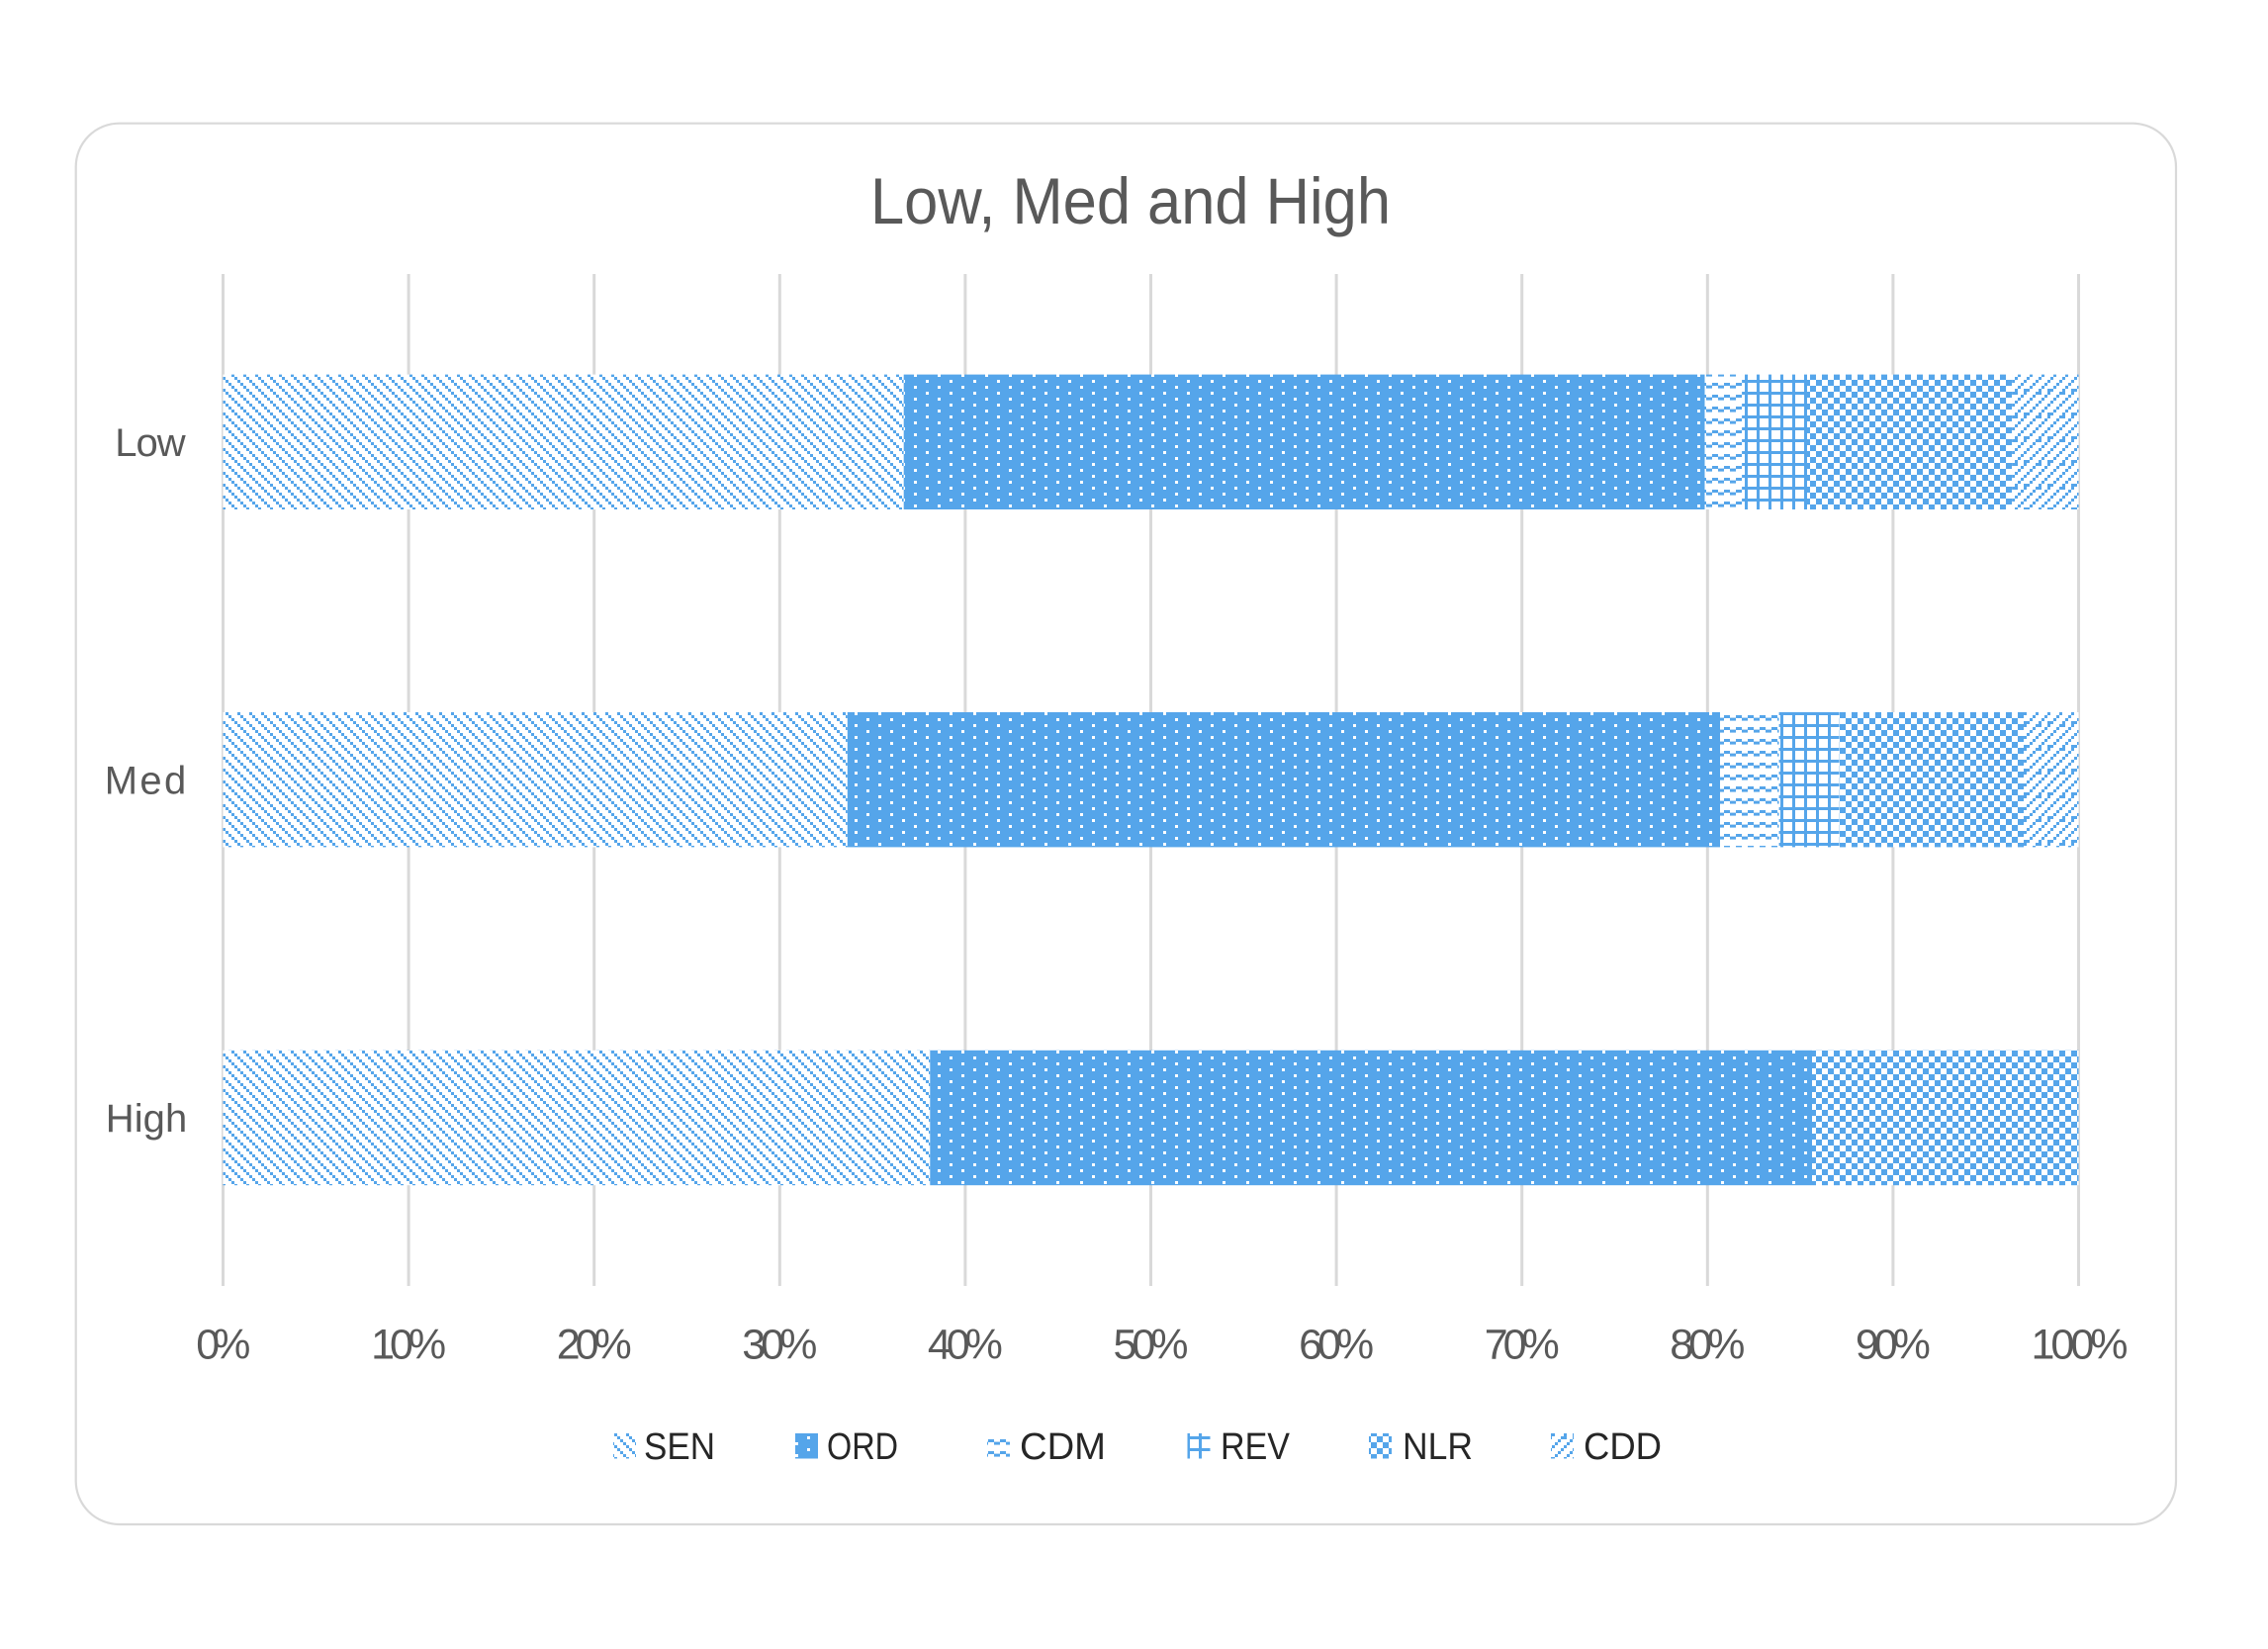  Describe the element at coordinates (862, 1447) in the screenshot. I see `svg-text: ORD` at that location.